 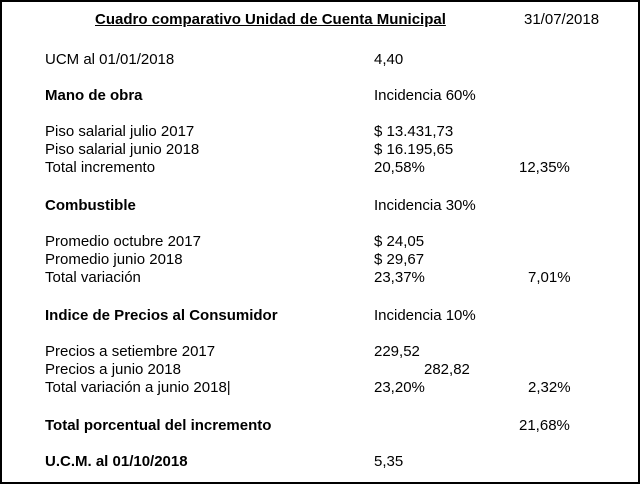 I want to click on fuel-total-value: 23,37%, so click(x=399, y=277).